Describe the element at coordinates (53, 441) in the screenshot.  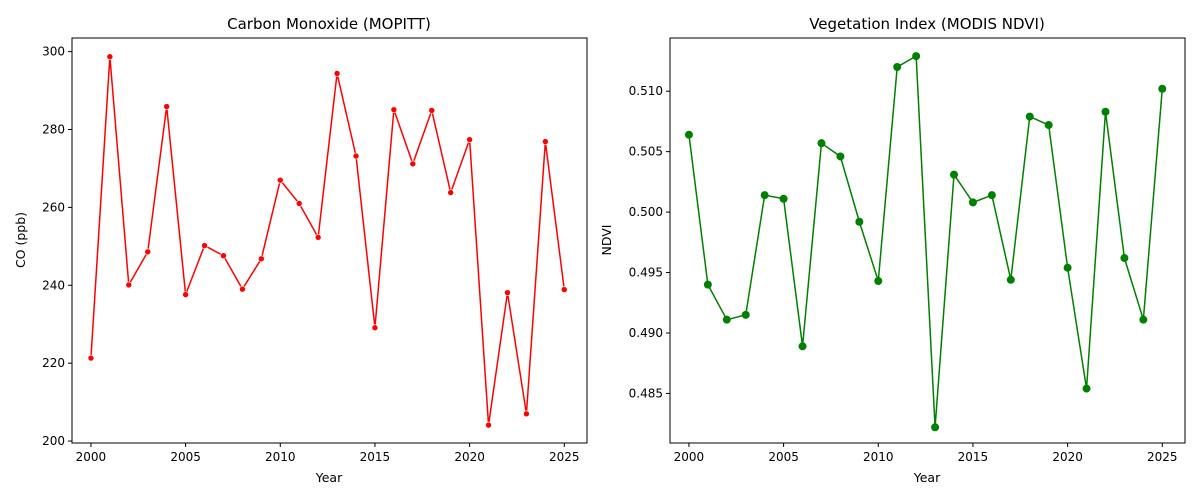
I see `y-tick-label: 200` at that location.